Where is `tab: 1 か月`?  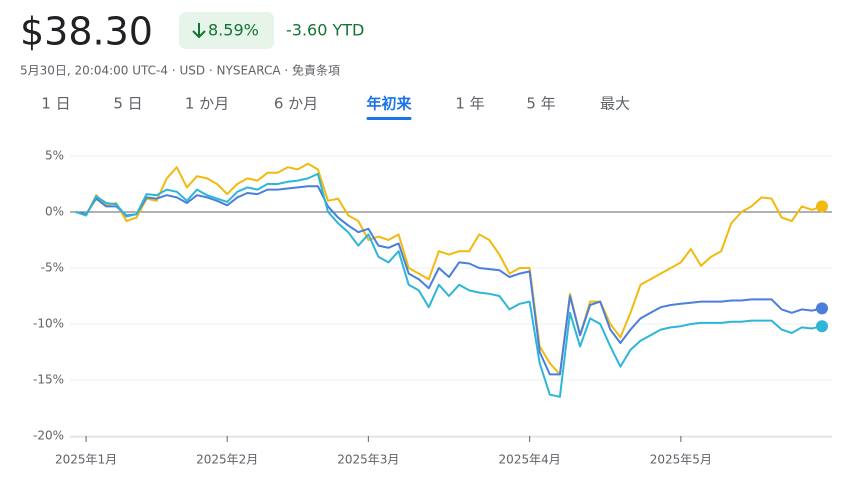 tab: 1 か月 is located at coordinates (207, 104).